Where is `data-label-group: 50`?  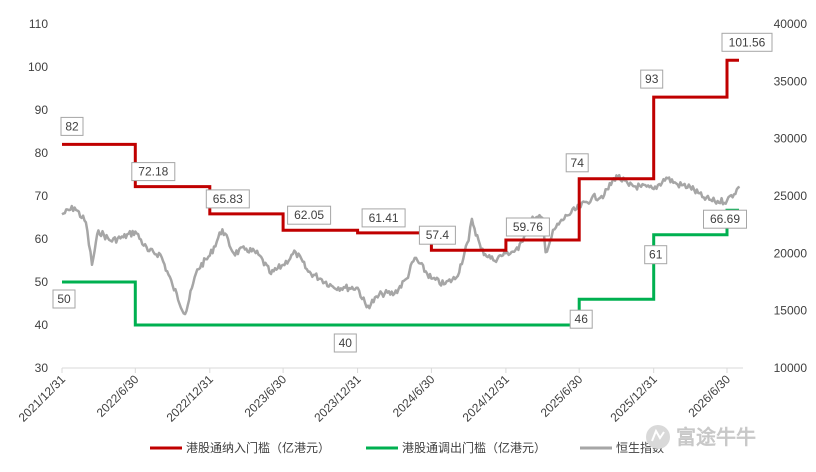
data-label-group: 50 is located at coordinates (64, 299).